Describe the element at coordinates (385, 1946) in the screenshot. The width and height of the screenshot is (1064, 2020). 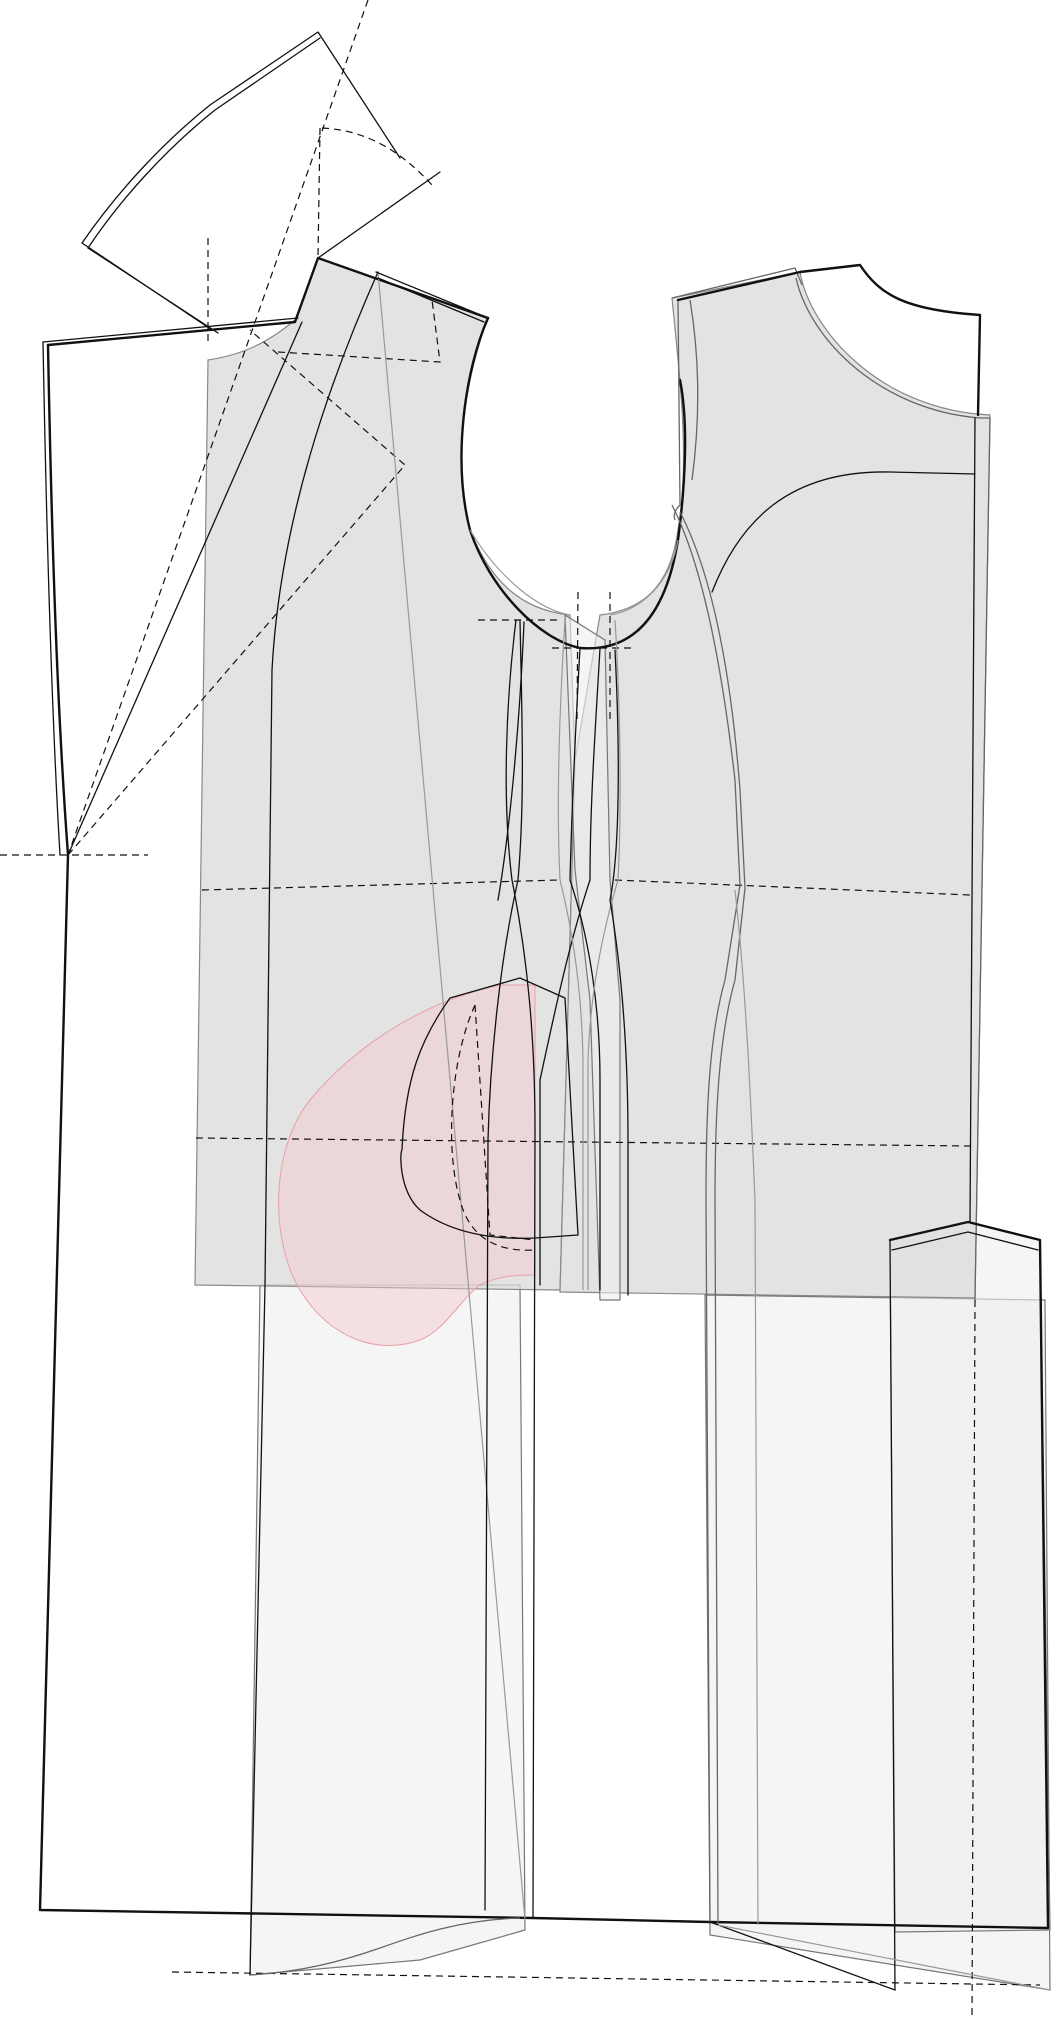
I see `hem-curve` at that location.